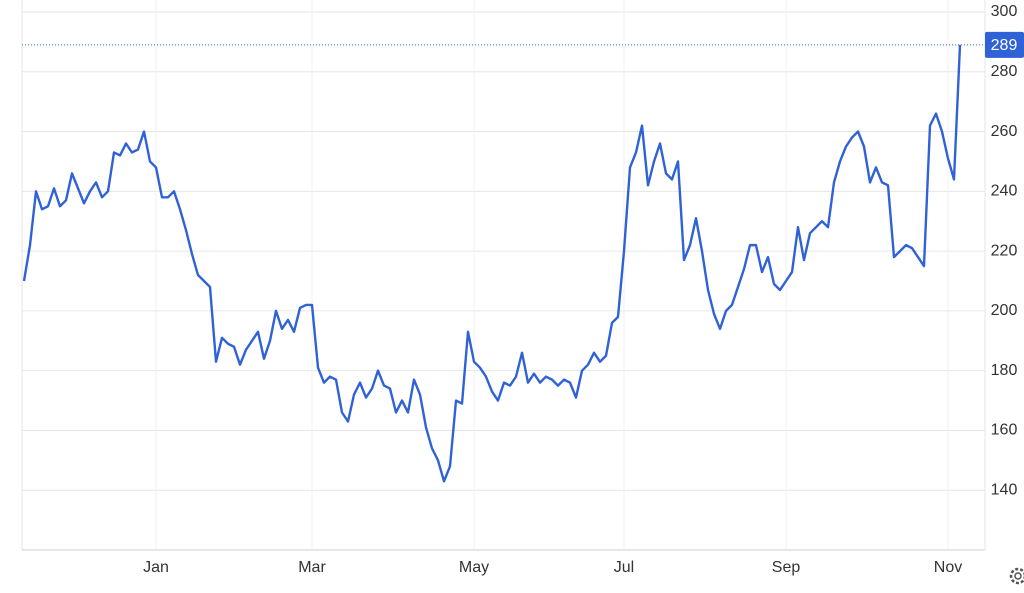 This screenshot has height=593, width=1024. I want to click on y-tick-label: 260, so click(1004, 131).